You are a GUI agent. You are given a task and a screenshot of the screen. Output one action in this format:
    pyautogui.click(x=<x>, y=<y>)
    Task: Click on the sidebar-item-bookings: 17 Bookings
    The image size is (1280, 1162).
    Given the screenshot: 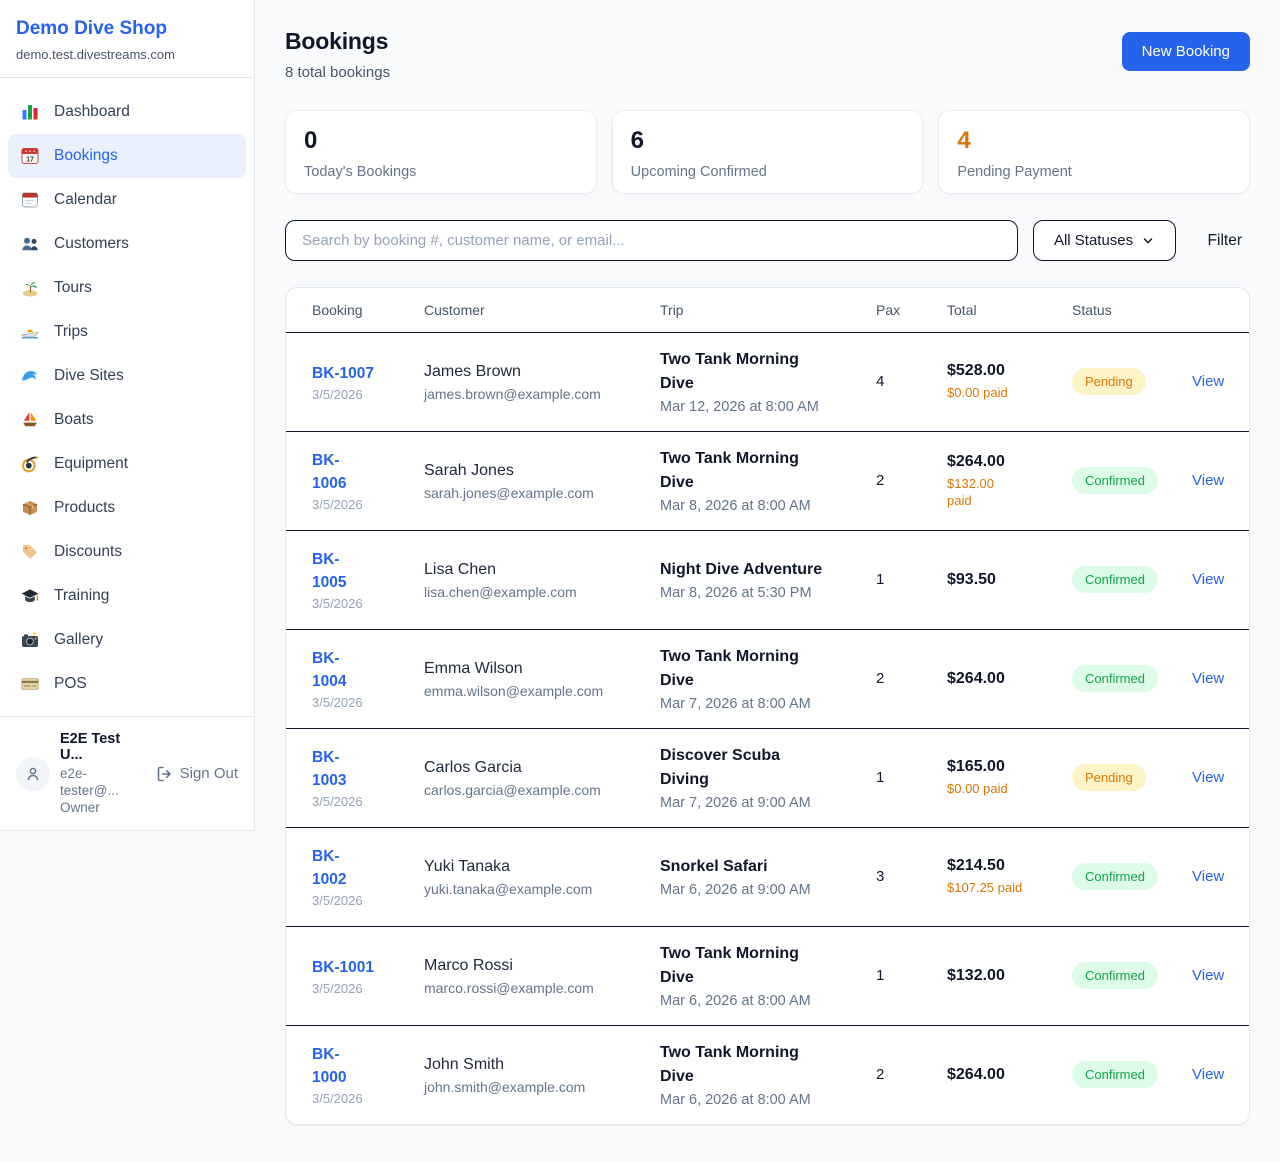 What is the action you would take?
    pyautogui.click(x=127, y=156)
    